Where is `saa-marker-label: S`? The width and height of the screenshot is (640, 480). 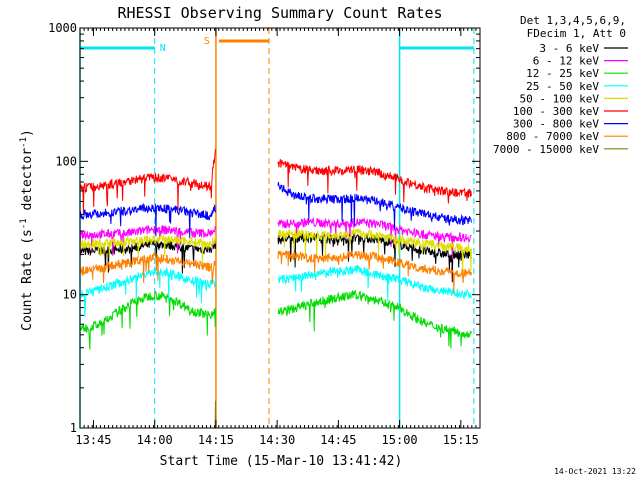 saa-marker-label: S is located at coordinates (207, 41).